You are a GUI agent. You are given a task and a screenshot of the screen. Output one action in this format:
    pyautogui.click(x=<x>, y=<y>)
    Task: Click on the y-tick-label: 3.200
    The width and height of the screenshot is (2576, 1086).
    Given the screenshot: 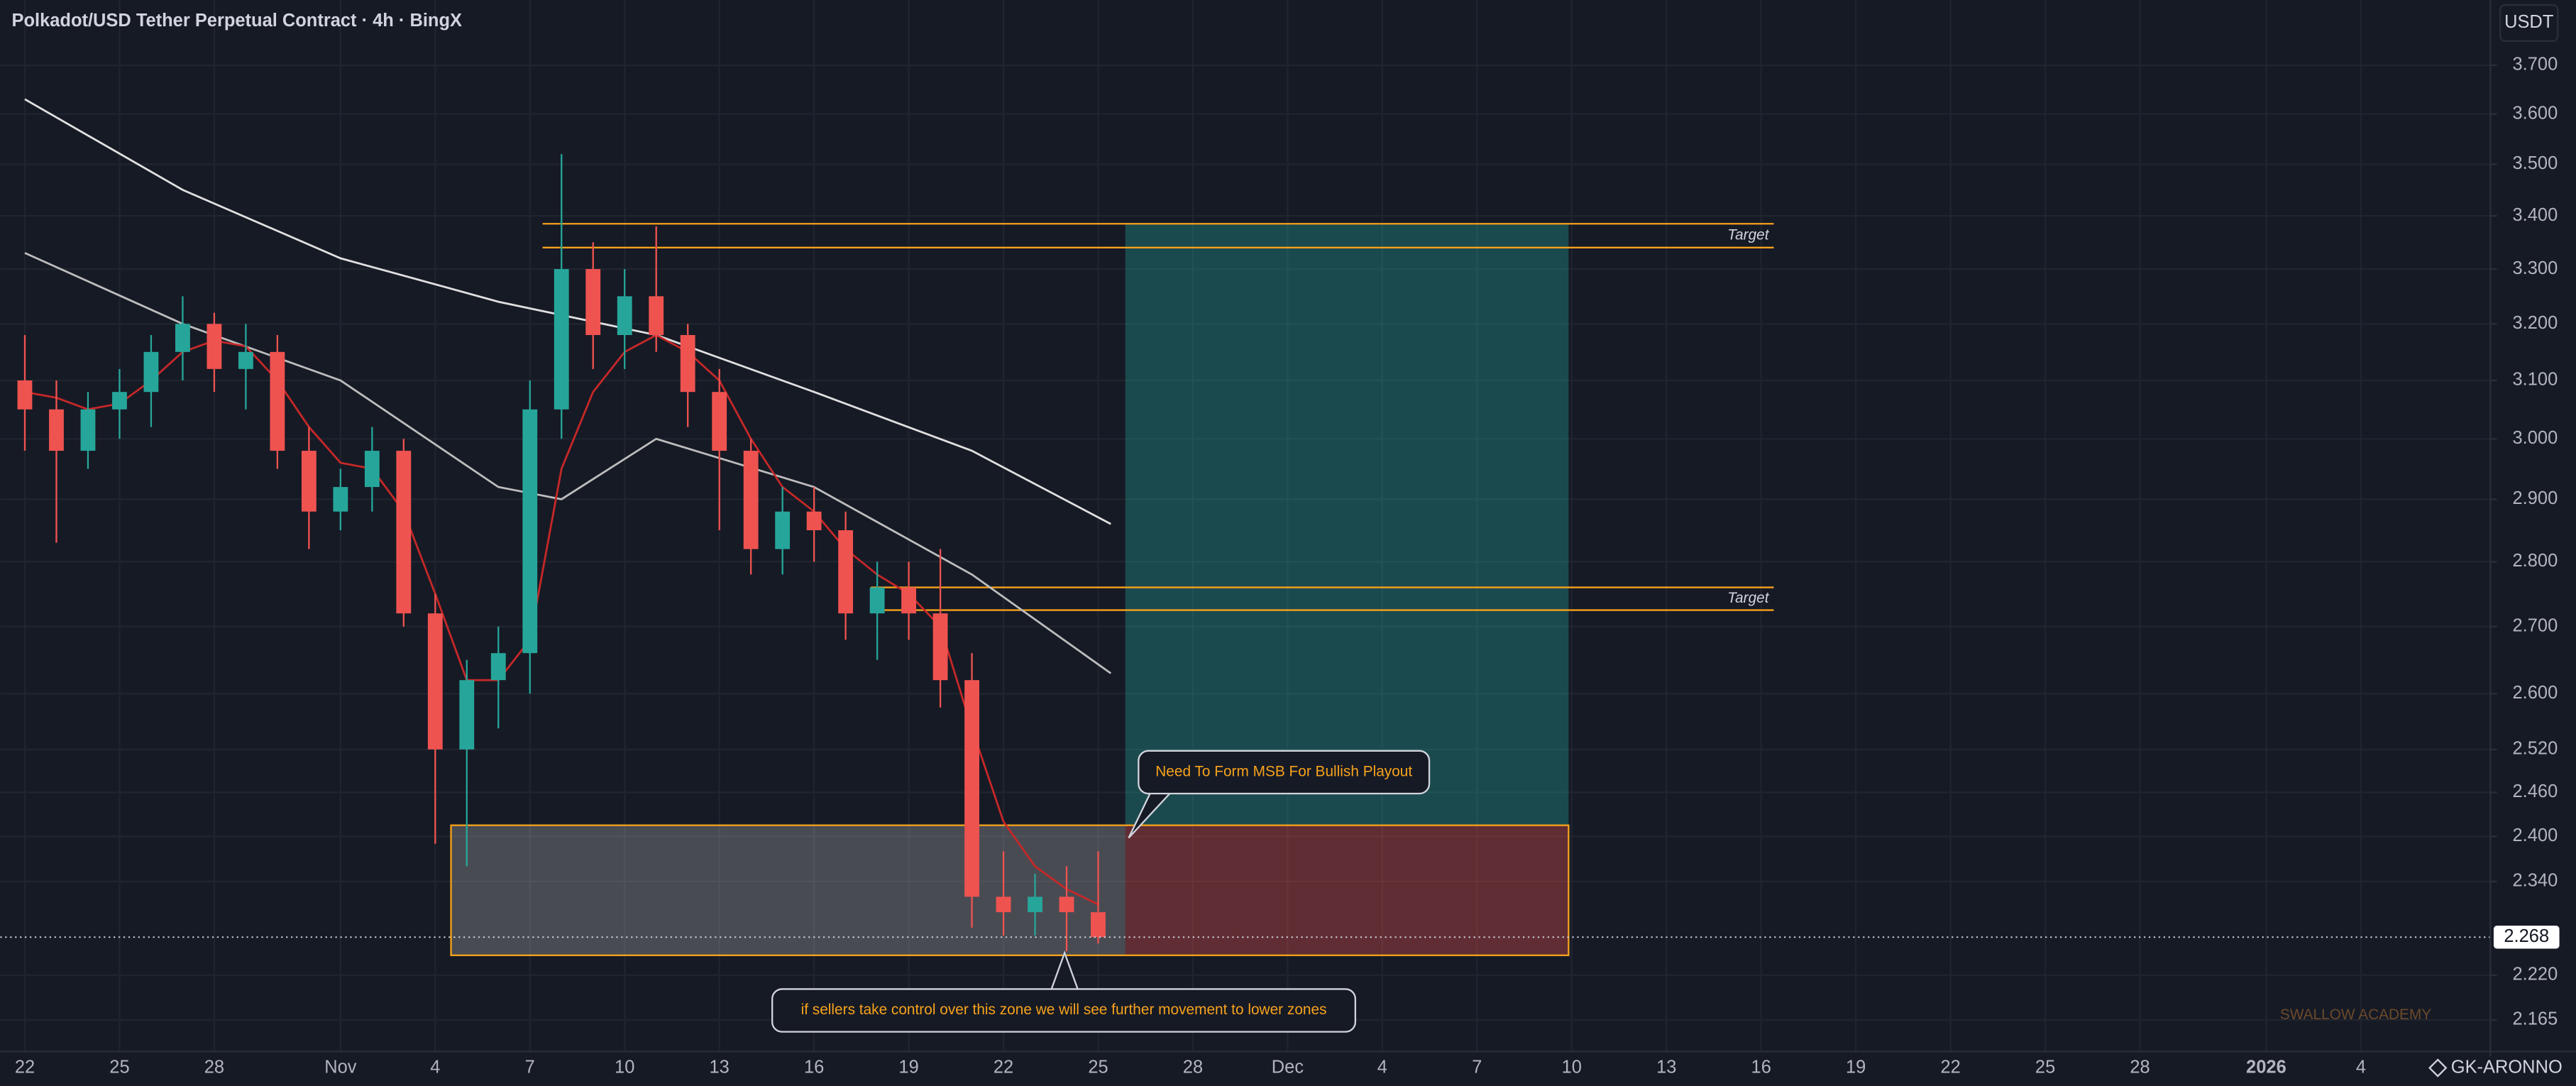 What is the action you would take?
    pyautogui.click(x=2535, y=323)
    